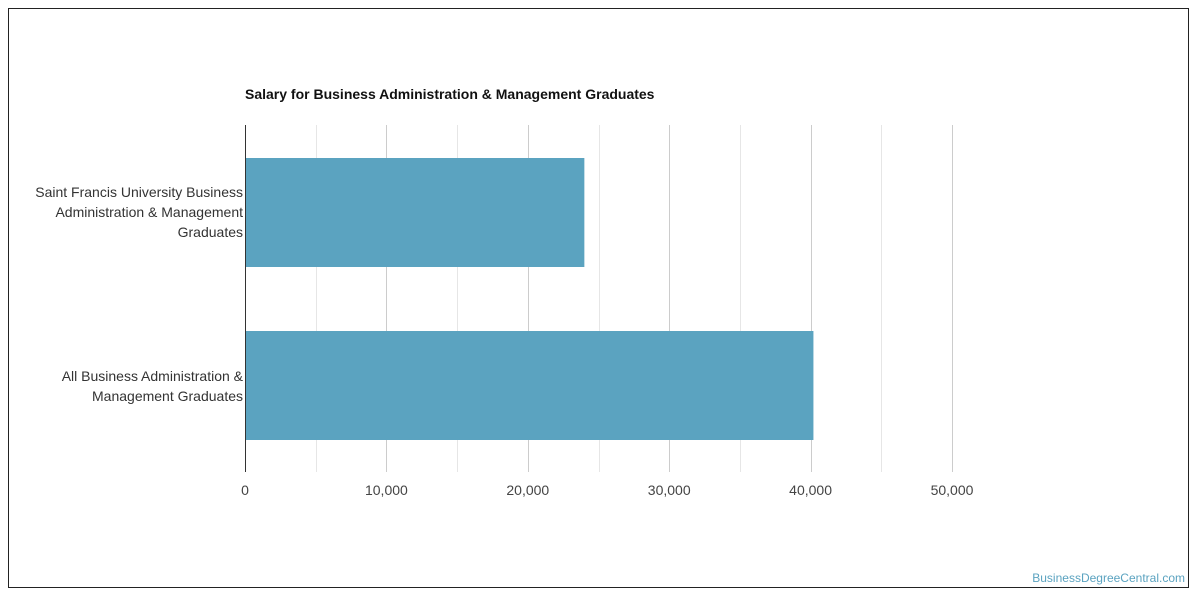 The height and width of the screenshot is (600, 1200). I want to click on x-tick-label: 10,000, so click(386, 490).